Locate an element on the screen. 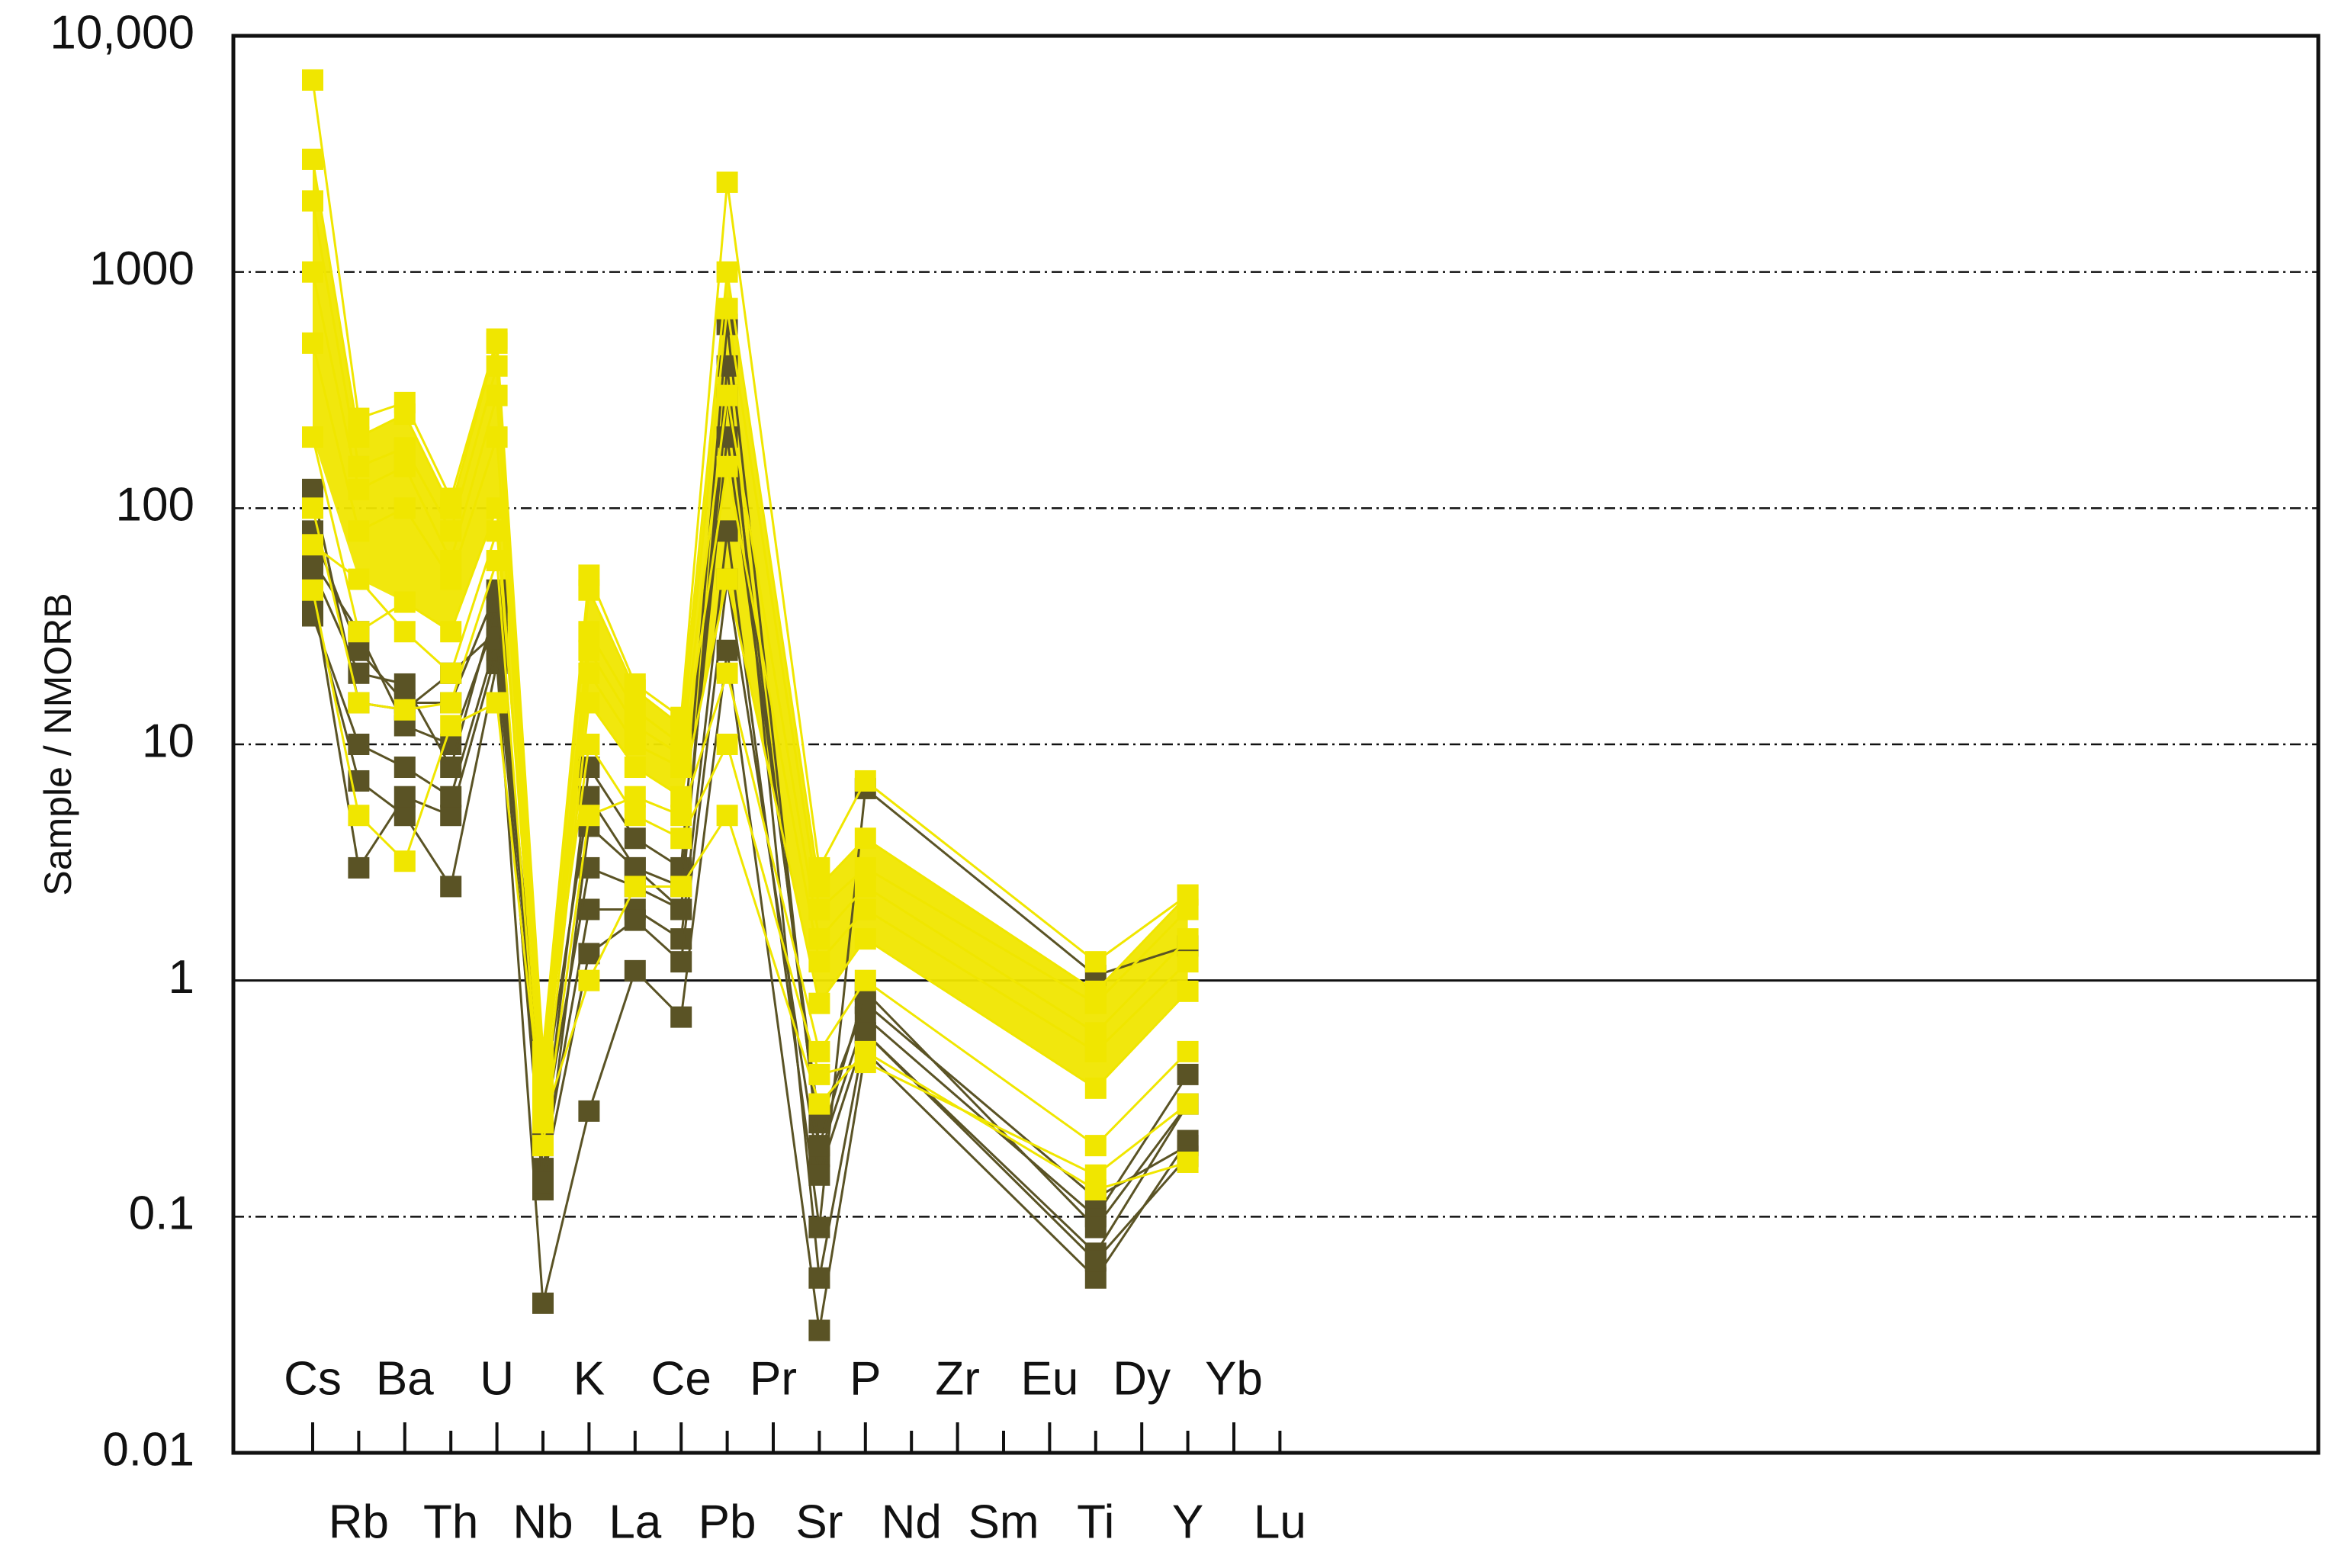 This screenshot has height=1568, width=2332. y-axis-ticks: 10,000 1000 100 10 1 0.1 0.01 is located at coordinates (122, 741).